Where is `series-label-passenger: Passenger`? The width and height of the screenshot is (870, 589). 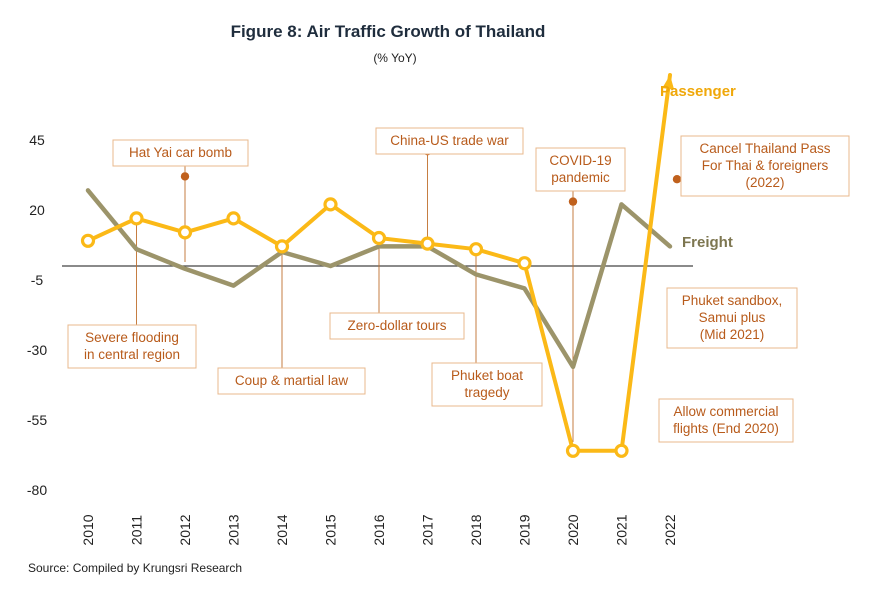 series-label-passenger: Passenger is located at coordinates (698, 91).